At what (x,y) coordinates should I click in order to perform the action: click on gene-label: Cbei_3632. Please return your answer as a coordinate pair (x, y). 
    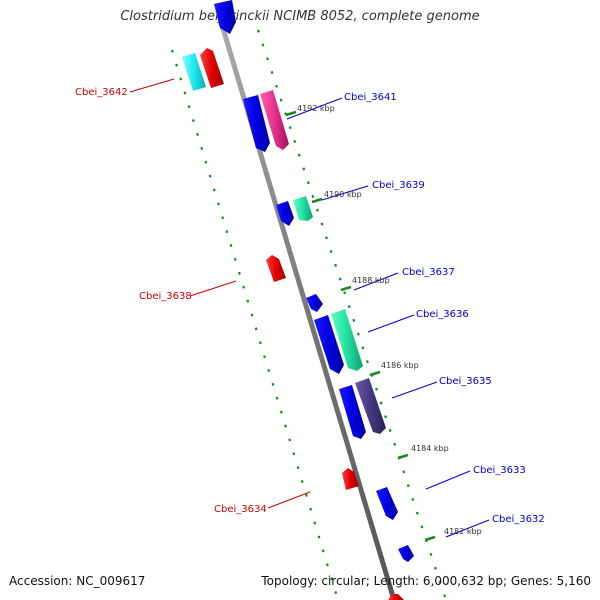
    Looking at the image, I should click on (518, 519).